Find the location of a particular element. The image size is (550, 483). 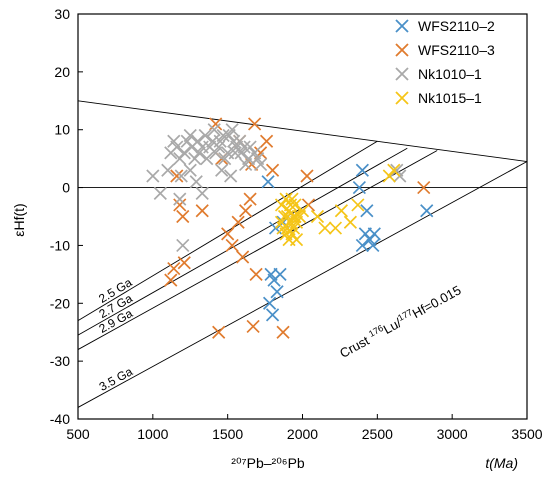

legend-label: WFS2110–2 is located at coordinates (456, 26).